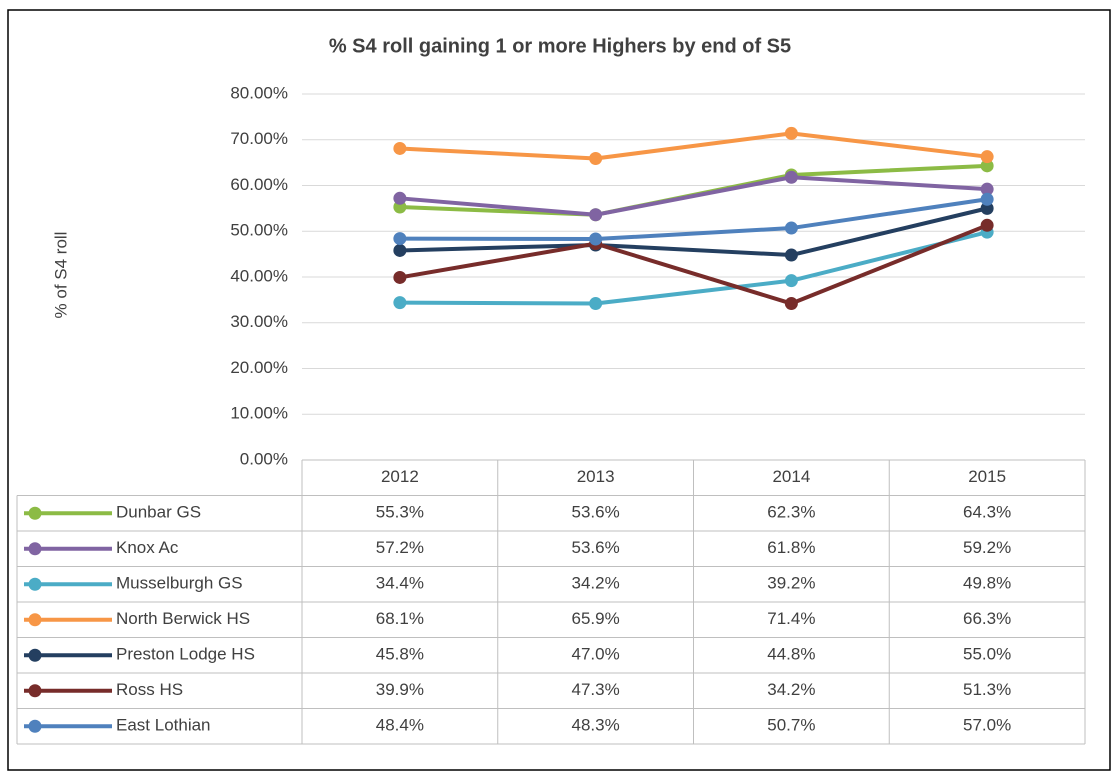 The width and height of the screenshot is (1118, 771). What do you see at coordinates (596, 654) in the screenshot?
I see `table-value: 47.0%` at bounding box center [596, 654].